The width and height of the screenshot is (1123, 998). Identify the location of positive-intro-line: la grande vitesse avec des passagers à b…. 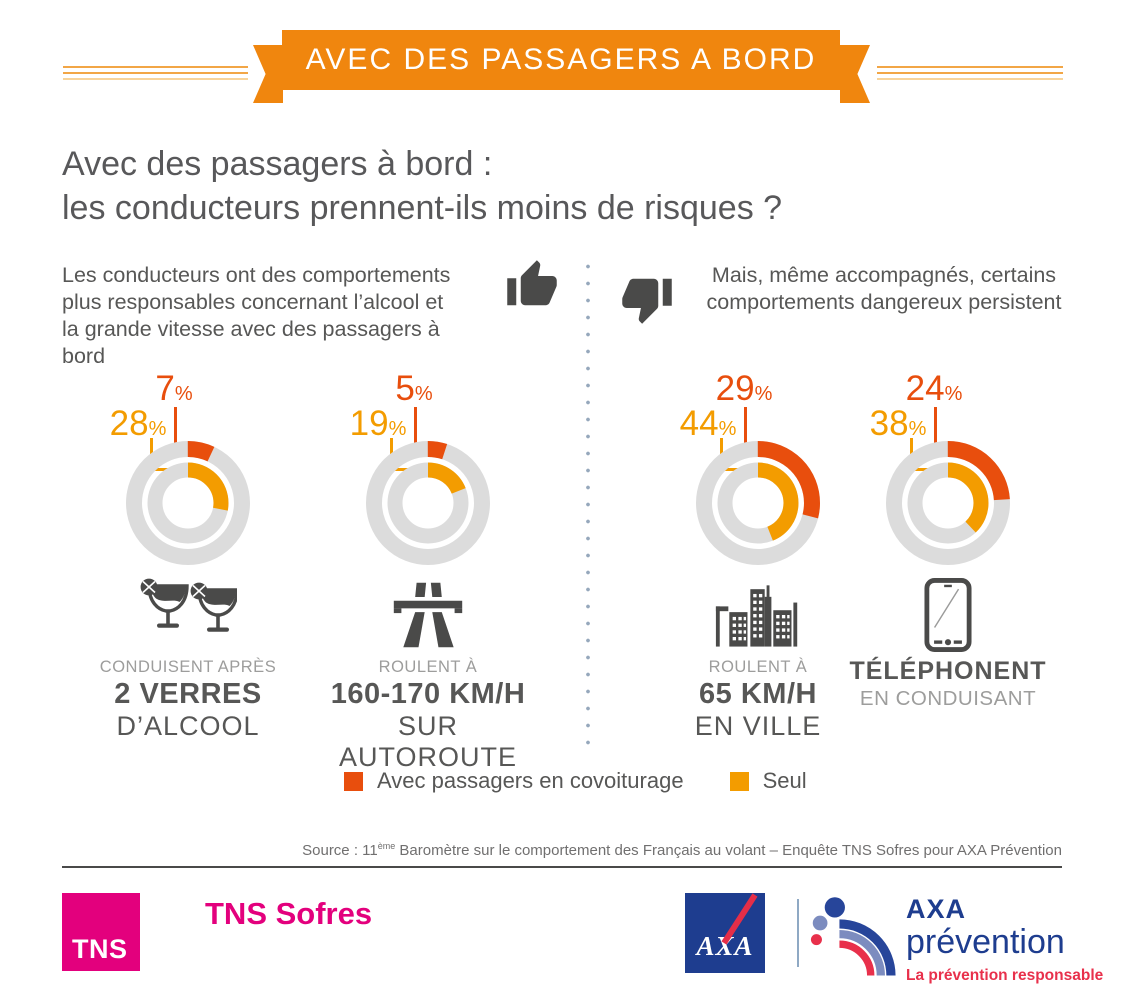
(251, 342).